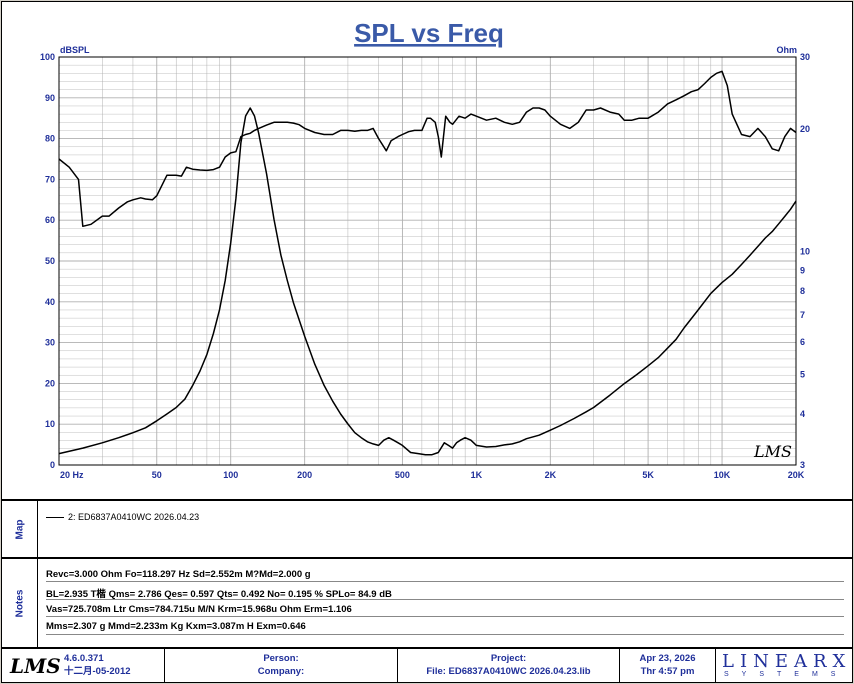 Image resolution: width=854 pixels, height=684 pixels. Describe the element at coordinates (802, 291) in the screenshot. I see `right-axis-tick-label: 8` at that location.